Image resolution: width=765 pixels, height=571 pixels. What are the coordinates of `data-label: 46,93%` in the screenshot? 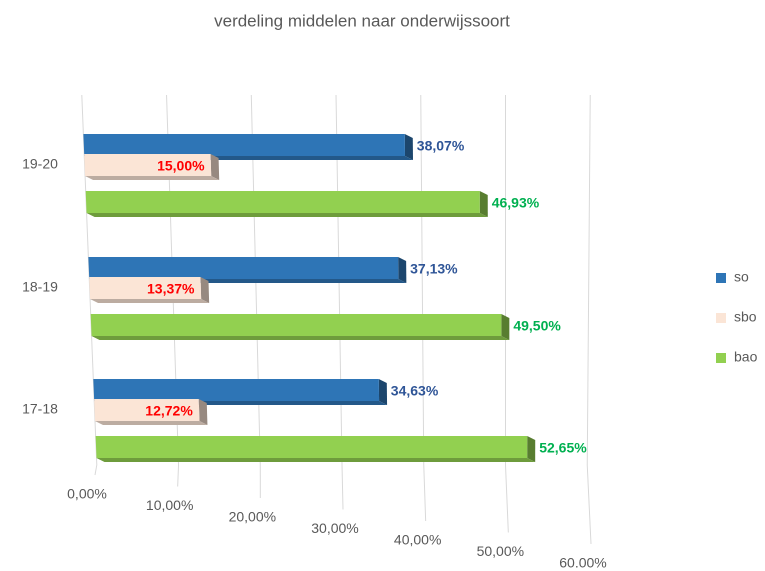 It's located at (516, 203).